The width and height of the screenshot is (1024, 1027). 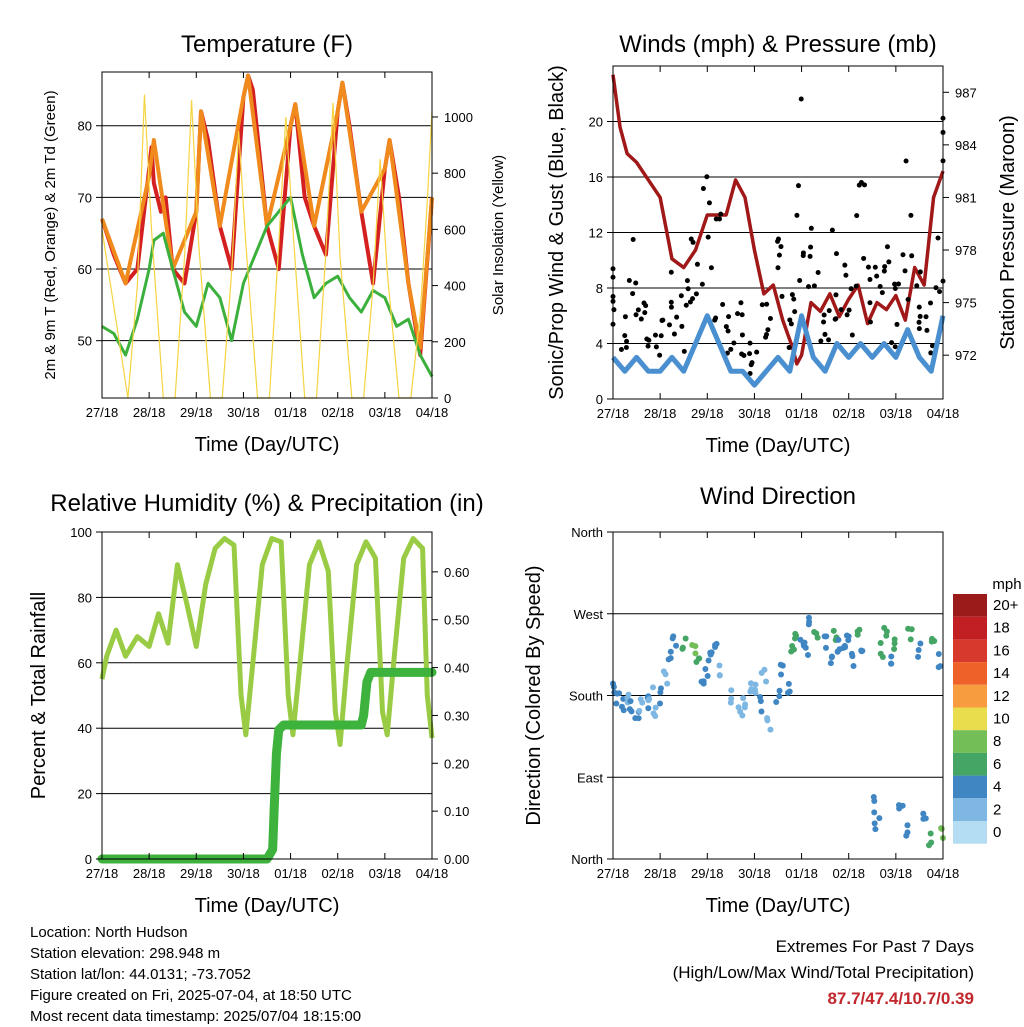 I want to click on series-line, so click(x=778, y=220).